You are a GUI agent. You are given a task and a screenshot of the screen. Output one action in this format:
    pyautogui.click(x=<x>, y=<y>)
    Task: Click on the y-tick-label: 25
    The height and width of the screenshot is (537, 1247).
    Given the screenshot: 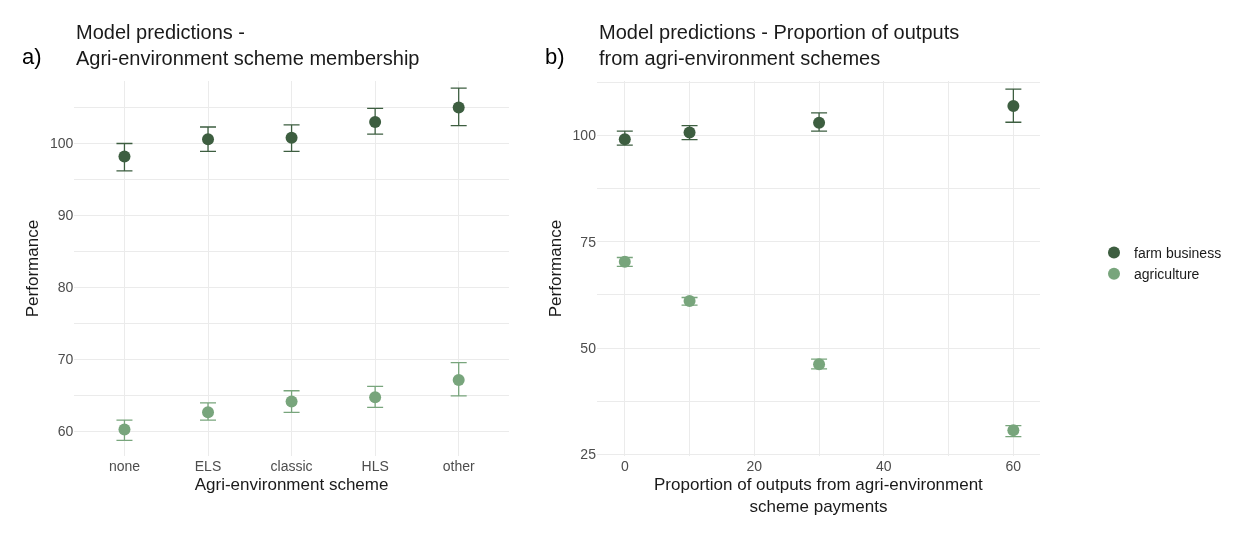 What is the action you would take?
    pyautogui.click(x=588, y=454)
    